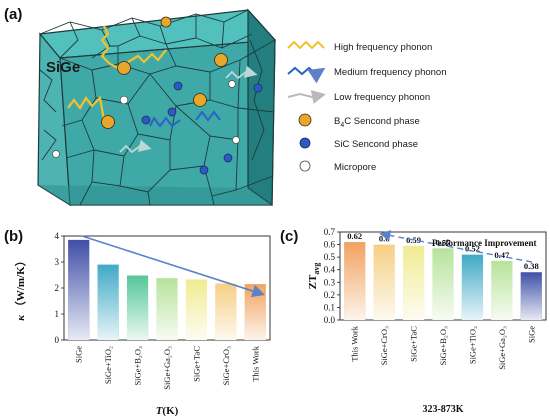 This screenshot has width=550, height=420. Describe the element at coordinates (57, 288) in the screenshot. I see `y-tick-label: 2` at that location.